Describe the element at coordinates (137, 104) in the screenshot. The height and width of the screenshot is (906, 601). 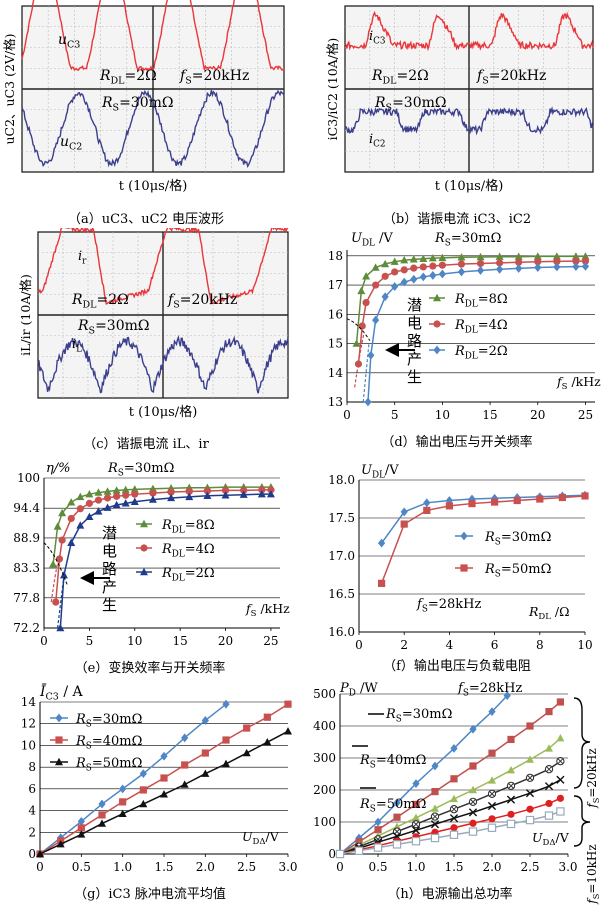
I see `label-rs: RS=30mΩ` at that location.